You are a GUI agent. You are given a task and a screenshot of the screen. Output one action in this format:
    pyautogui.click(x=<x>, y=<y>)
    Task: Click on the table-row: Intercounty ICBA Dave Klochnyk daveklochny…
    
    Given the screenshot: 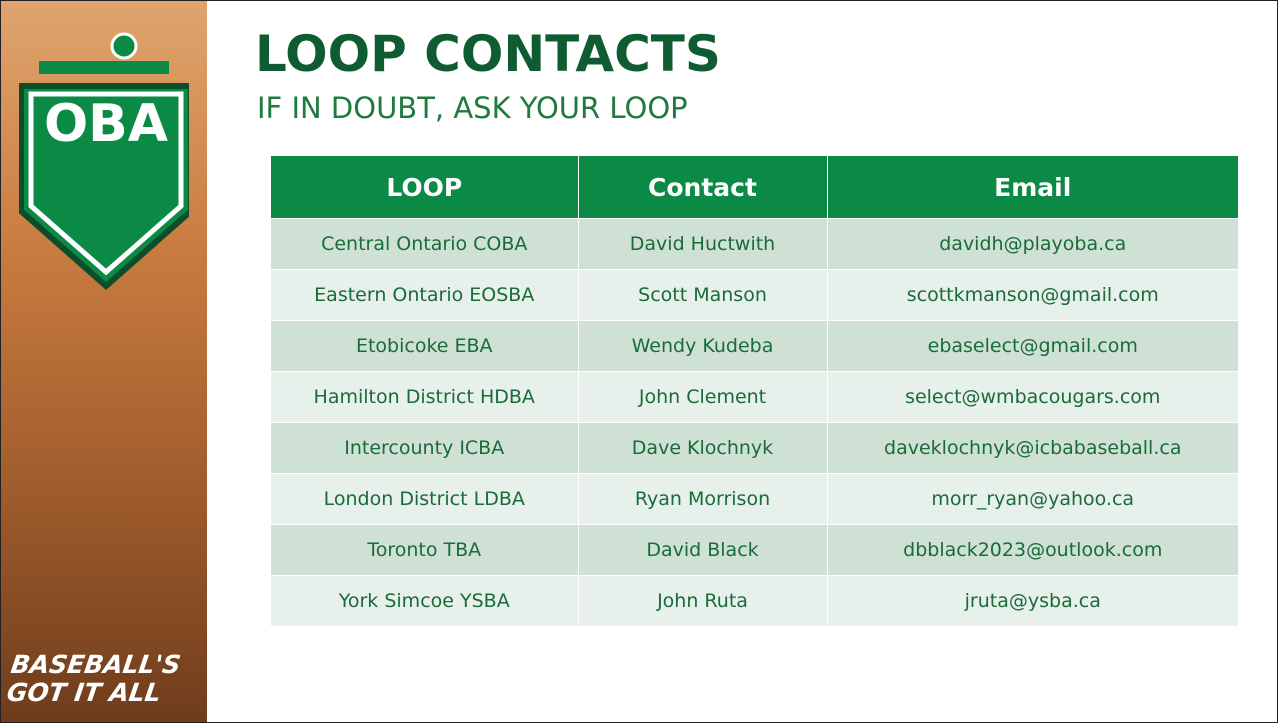 What is the action you would take?
    pyautogui.click(x=754, y=448)
    